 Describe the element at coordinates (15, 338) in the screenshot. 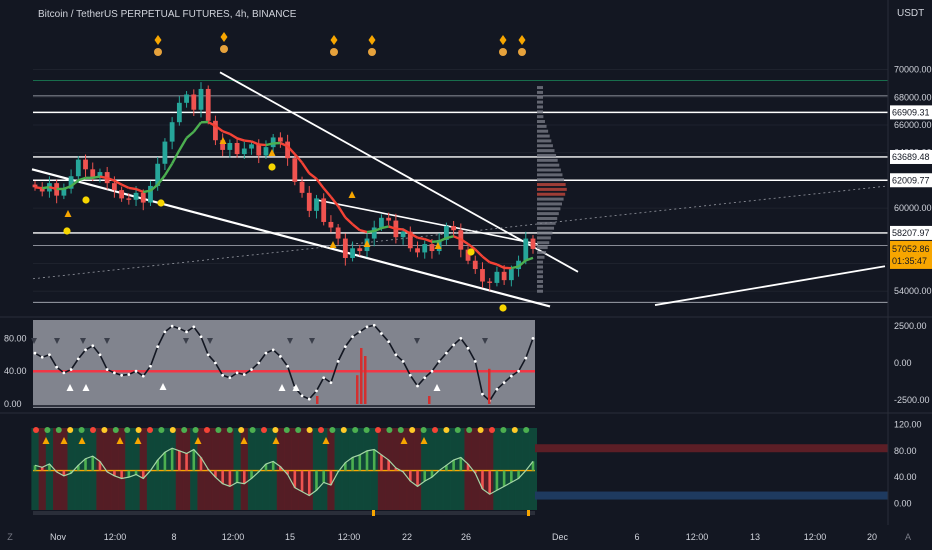

I see `osc-y-tick-left: 80.00` at that location.